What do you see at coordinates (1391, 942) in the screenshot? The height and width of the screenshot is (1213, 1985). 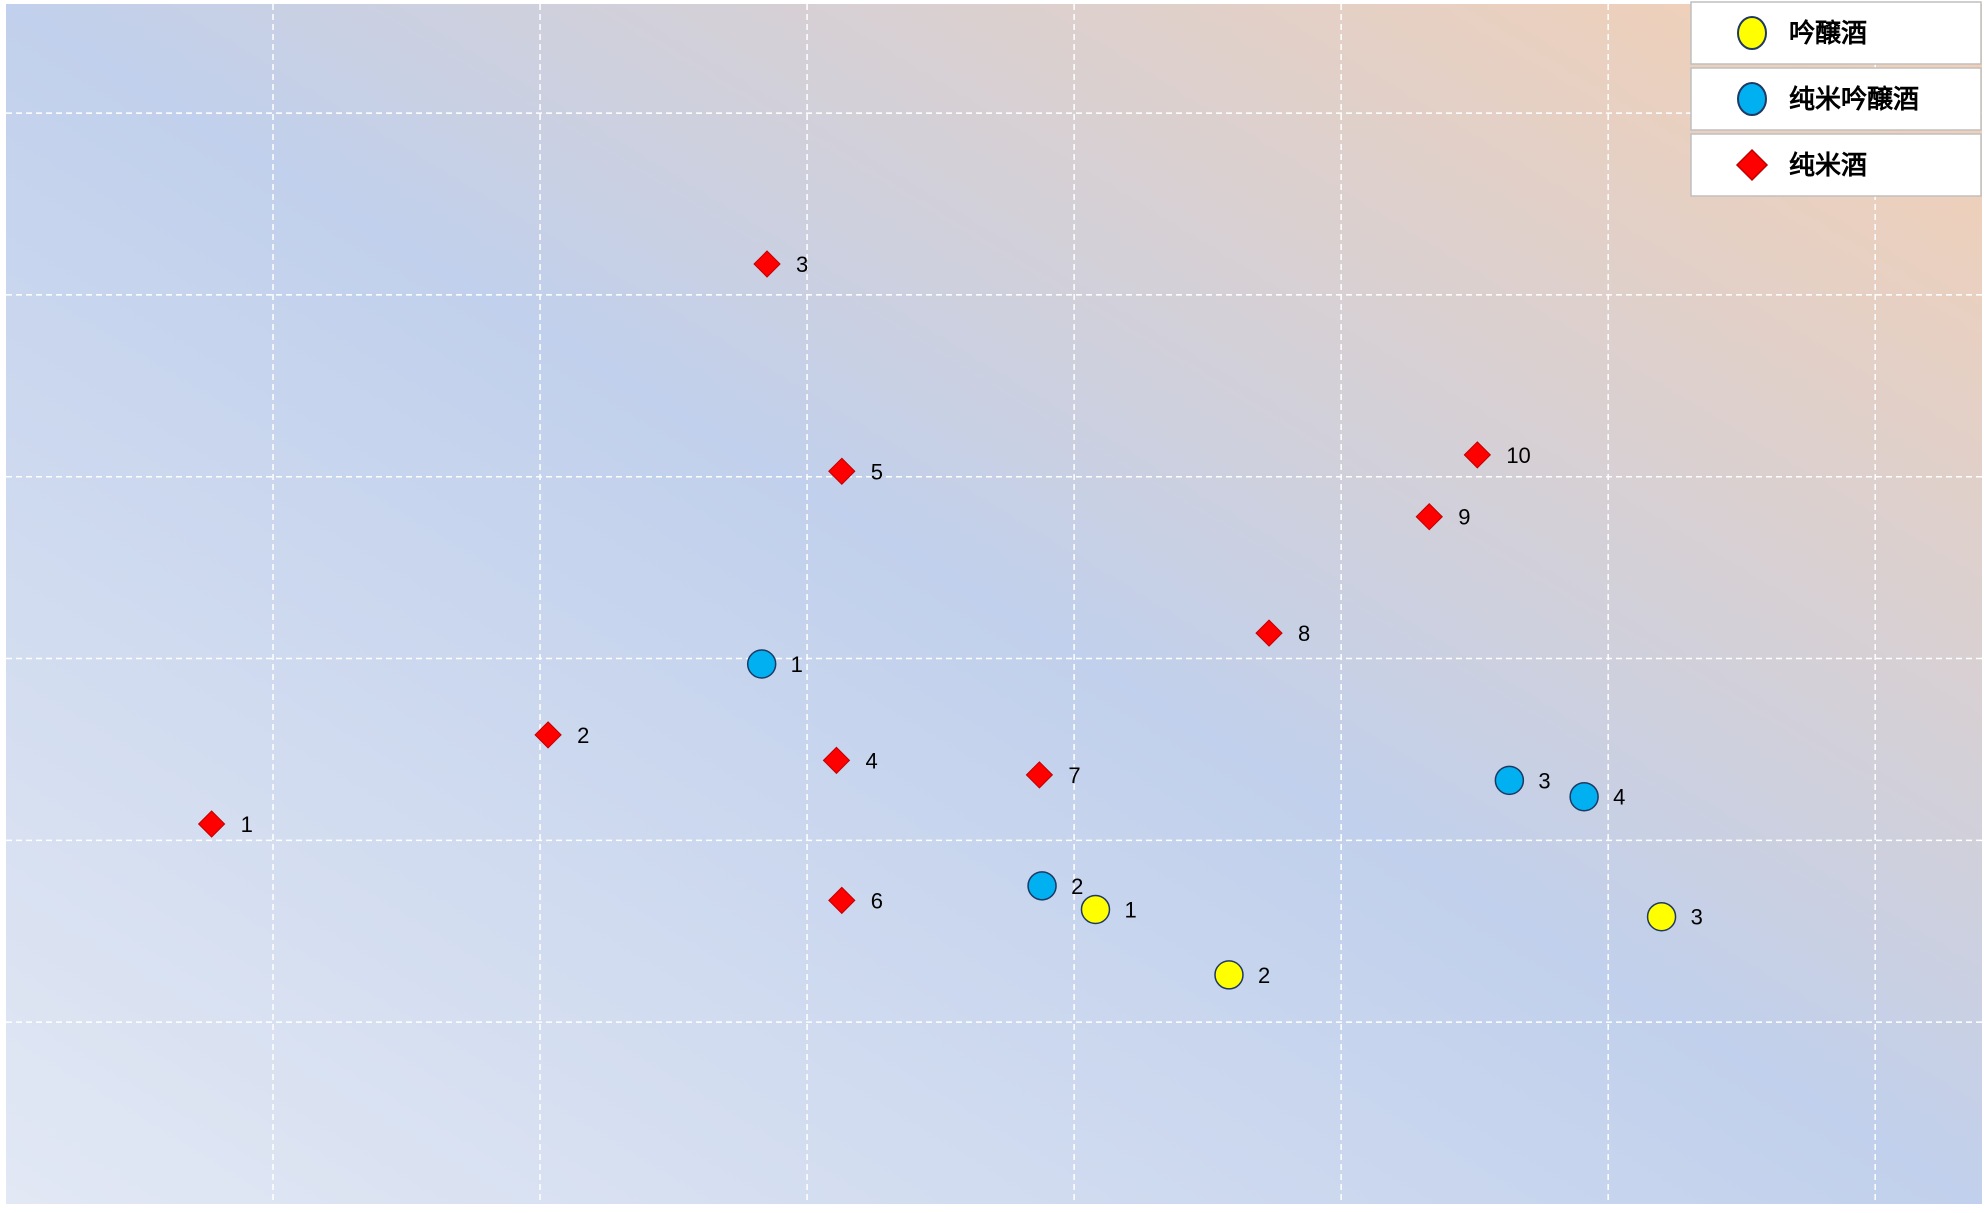 I see `series-1: 1 2 3` at bounding box center [1391, 942].